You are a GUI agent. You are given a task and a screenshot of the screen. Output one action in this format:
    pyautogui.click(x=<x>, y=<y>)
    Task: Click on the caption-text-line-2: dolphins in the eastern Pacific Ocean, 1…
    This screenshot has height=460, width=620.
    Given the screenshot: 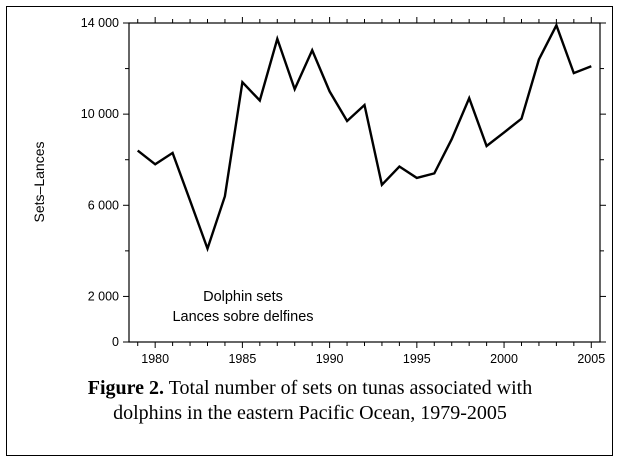 What is the action you would take?
    pyautogui.click(x=310, y=413)
    